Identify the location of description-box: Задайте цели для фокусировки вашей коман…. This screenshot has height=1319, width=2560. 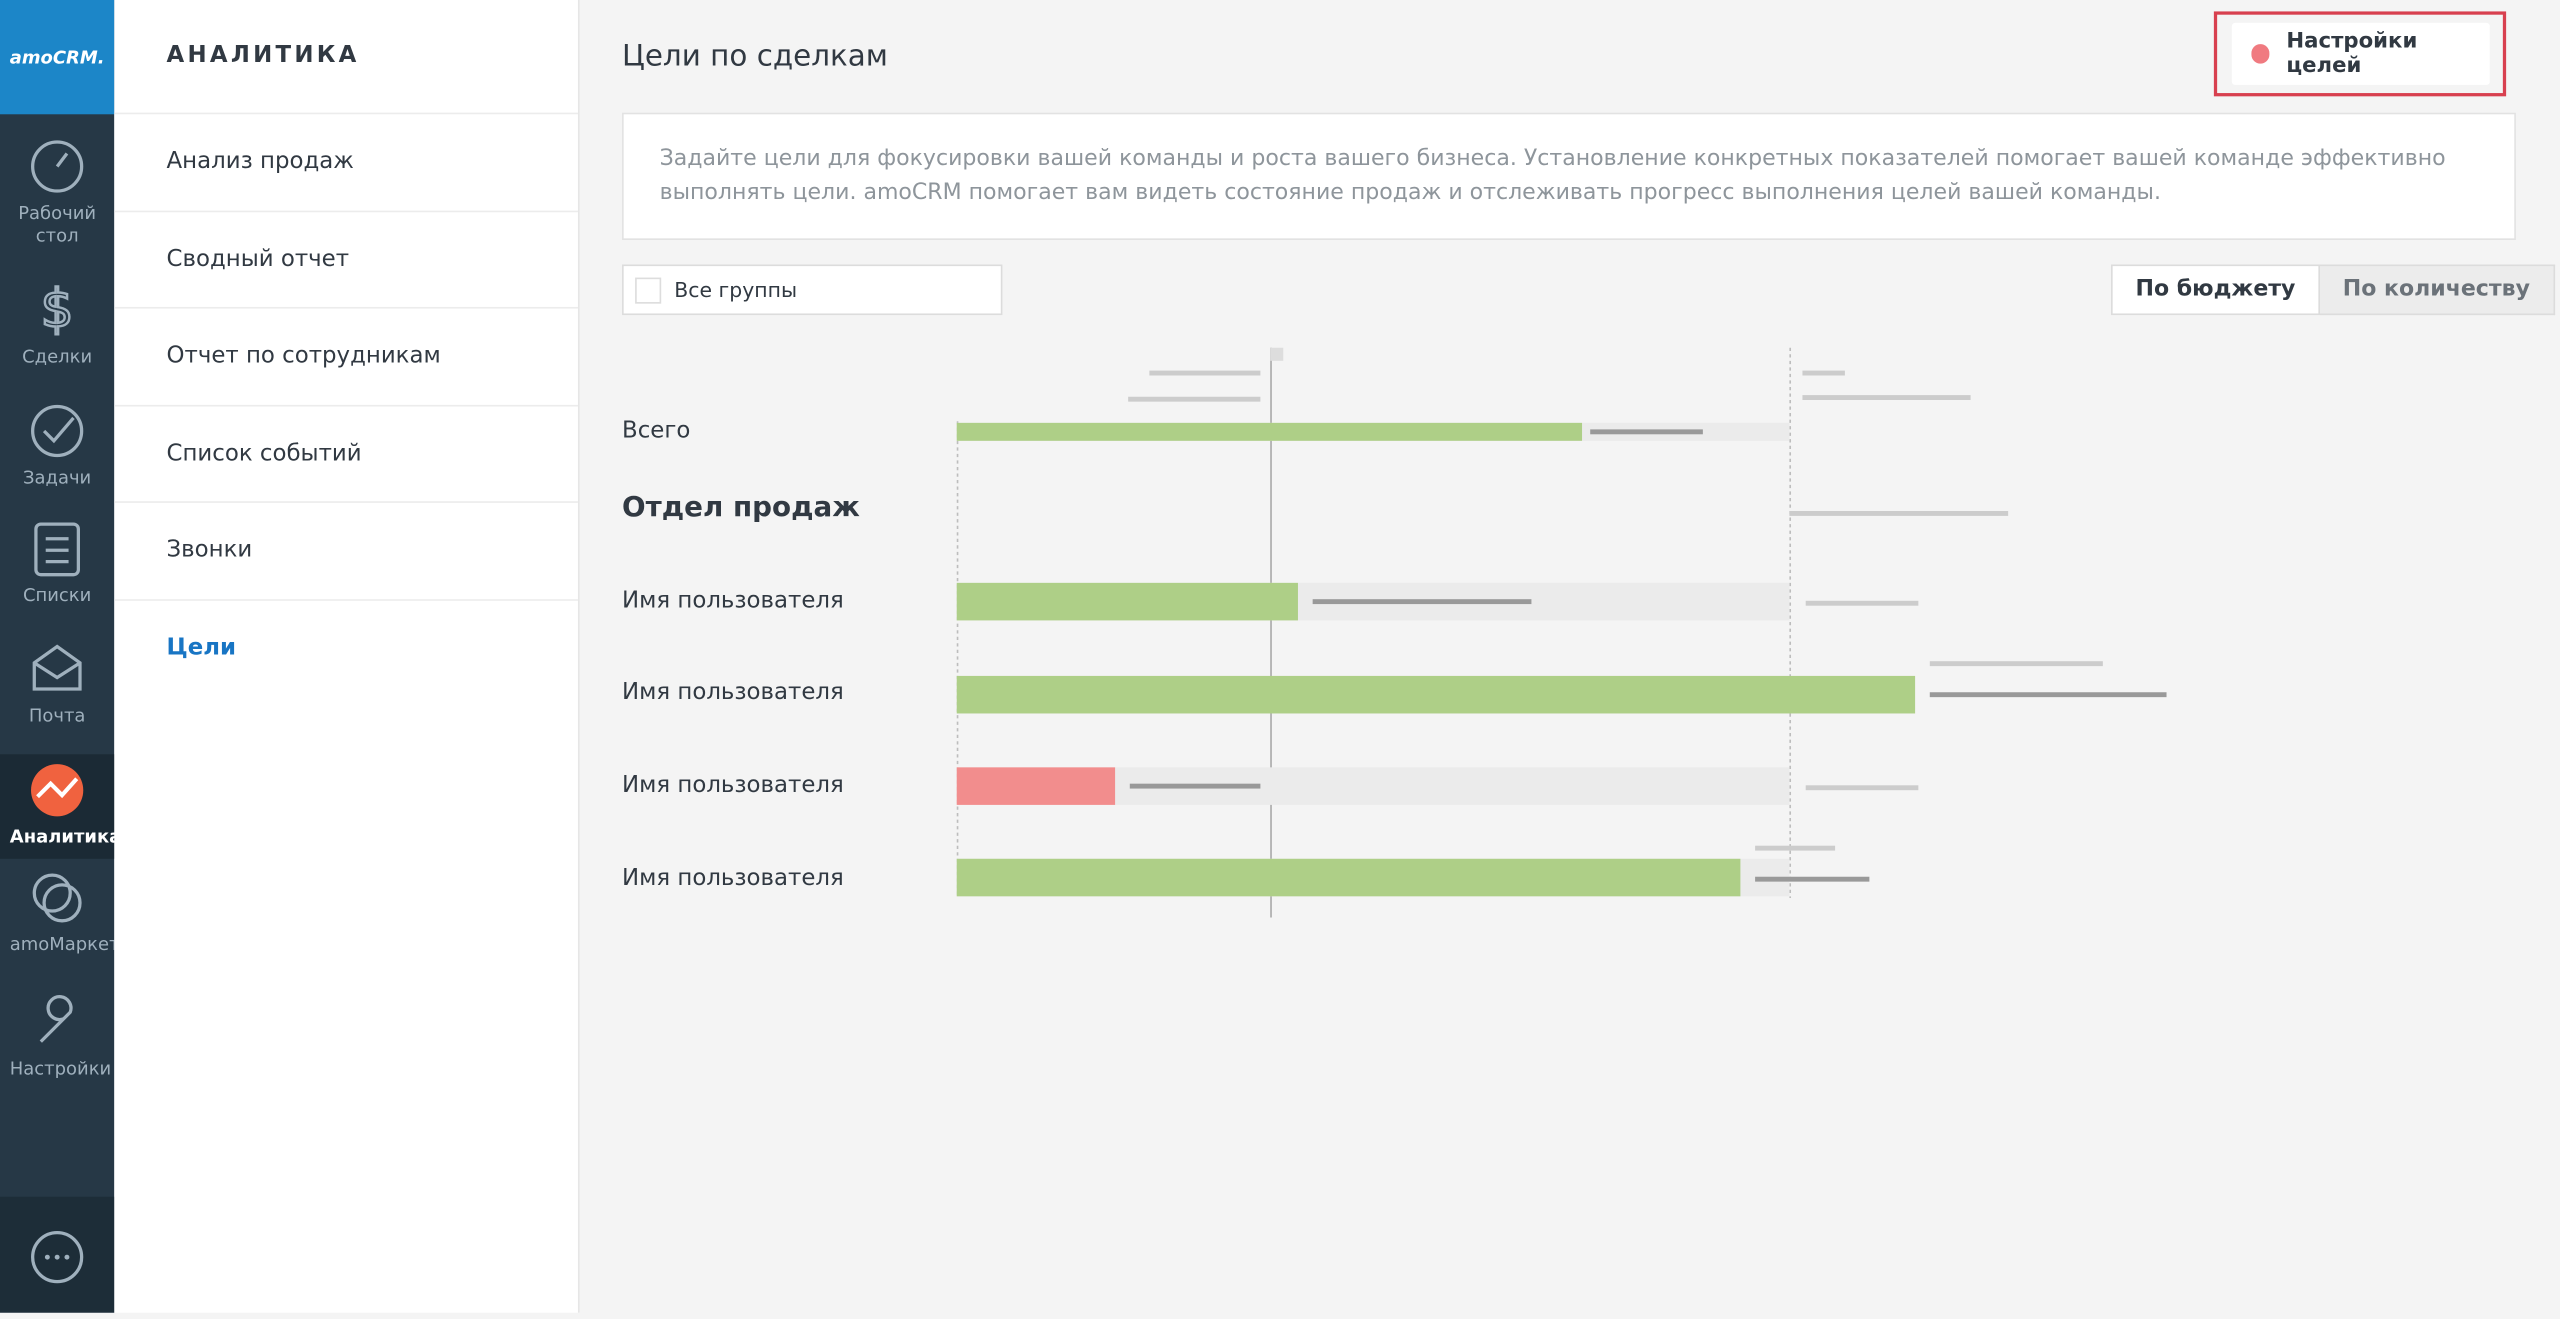
(1569, 176).